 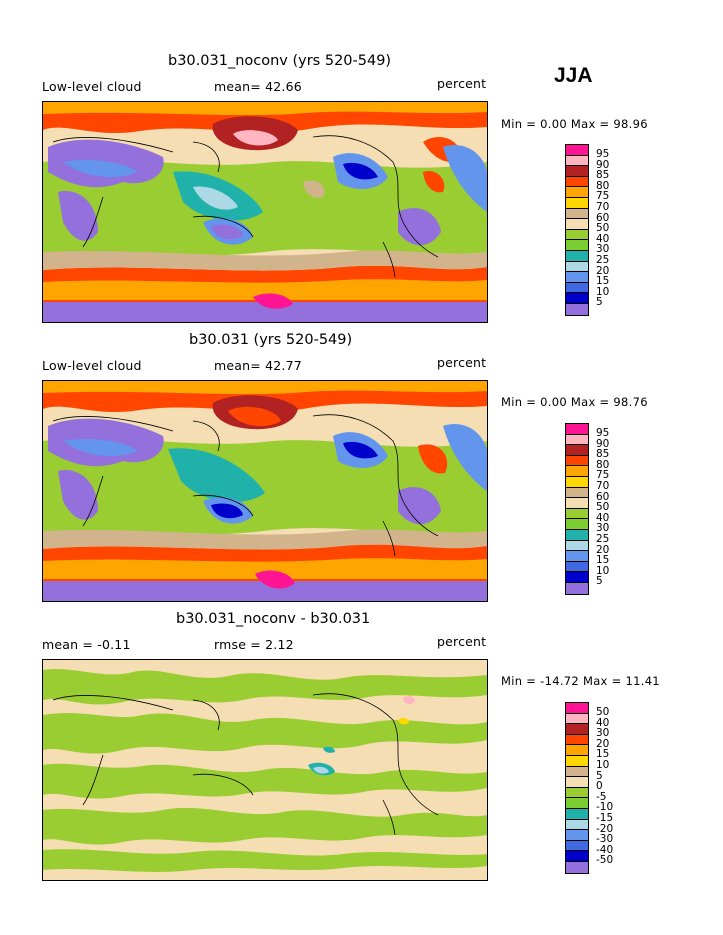 I want to click on panel1-variable-label: Low-level cloud, so click(x=92, y=86).